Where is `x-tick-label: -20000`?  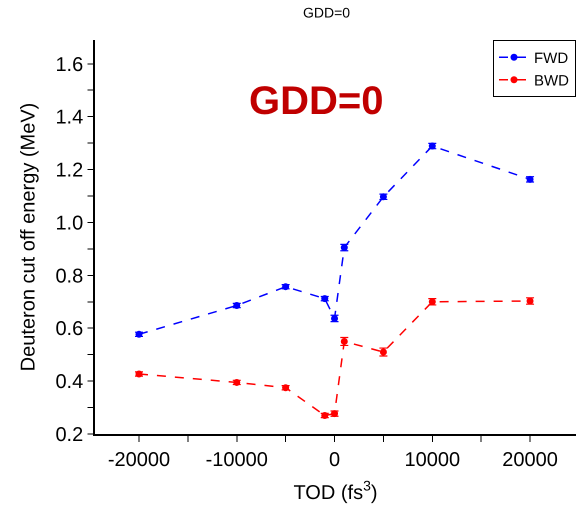 x-tick-label: -20000 is located at coordinates (139, 459).